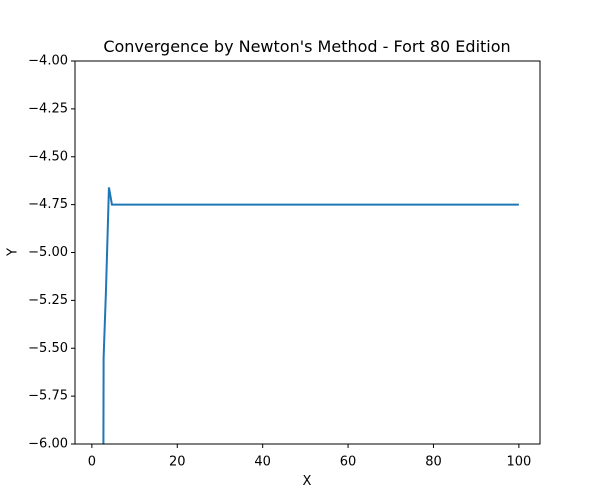 This screenshot has width=600, height=500. Describe the element at coordinates (48, 204) in the screenshot. I see `y-tick-label: −4.75` at that location.